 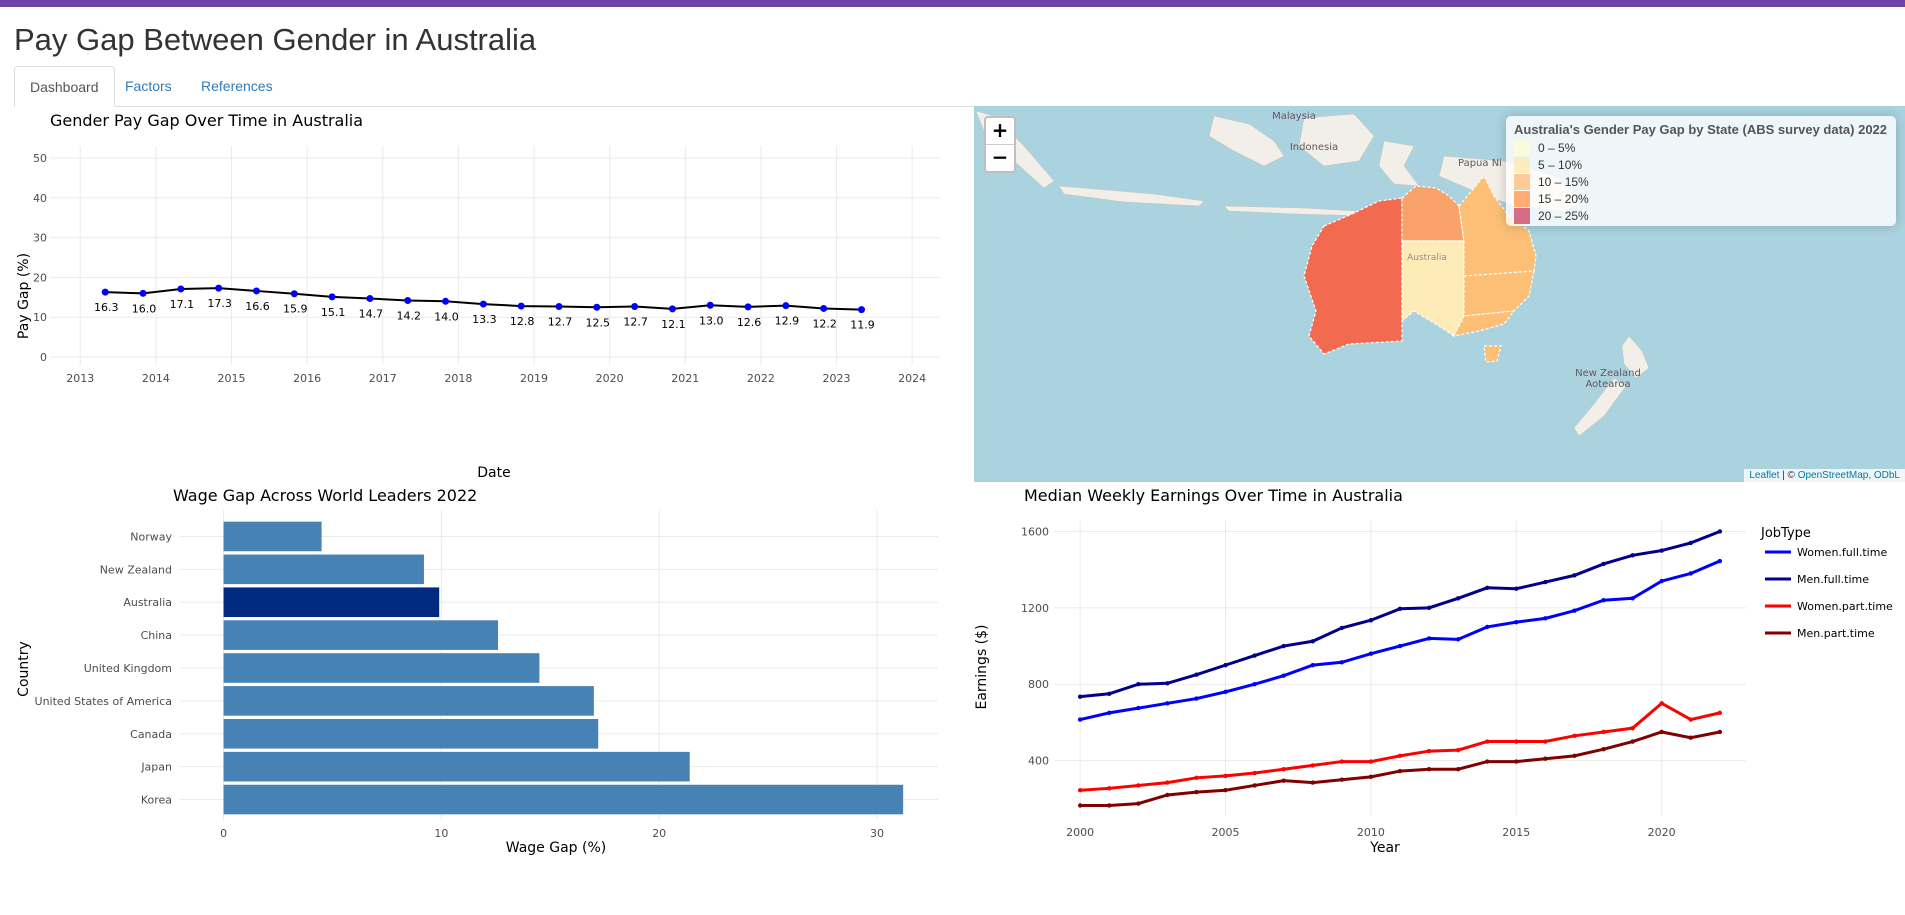 What do you see at coordinates (1563, 199) in the screenshot?
I see `legend-label: 15 – 20%` at bounding box center [1563, 199].